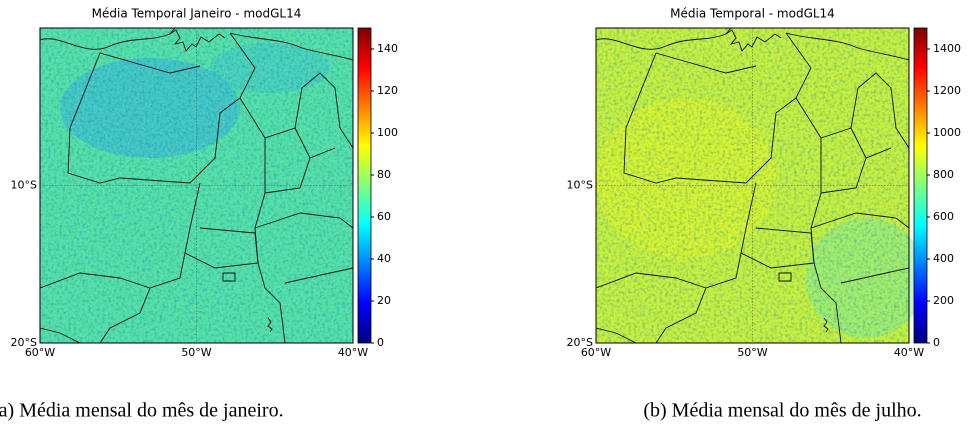  What do you see at coordinates (752, 14) in the screenshot?
I see `panel-title: Média Temporal - modGL14` at bounding box center [752, 14].